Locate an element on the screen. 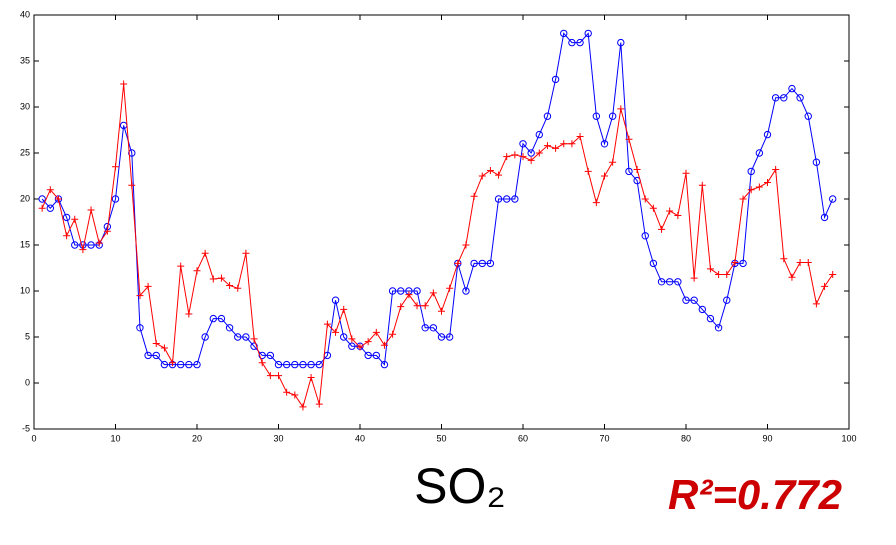 The image size is (896, 545). y-tick-label: 10 is located at coordinates (25, 290).